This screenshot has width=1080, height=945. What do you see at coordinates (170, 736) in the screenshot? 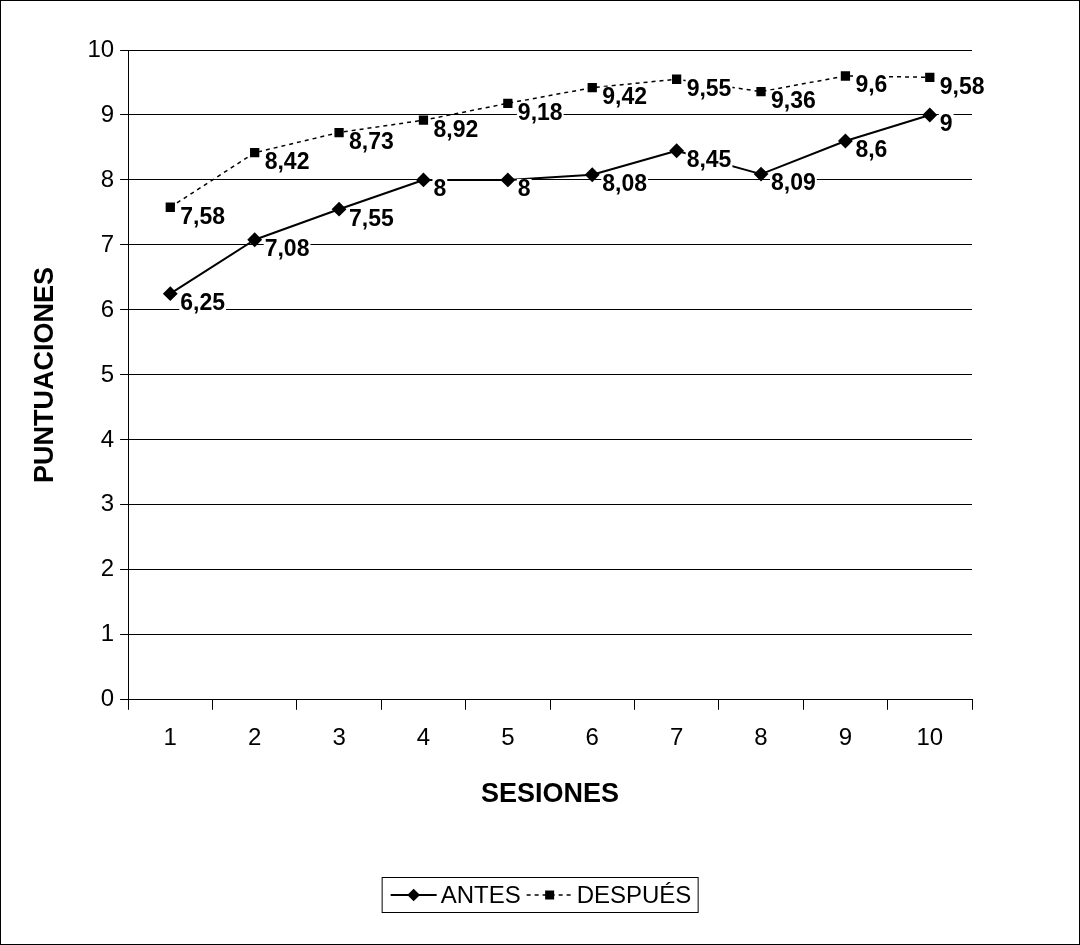
I see `x-tick-label: 1` at bounding box center [170, 736].